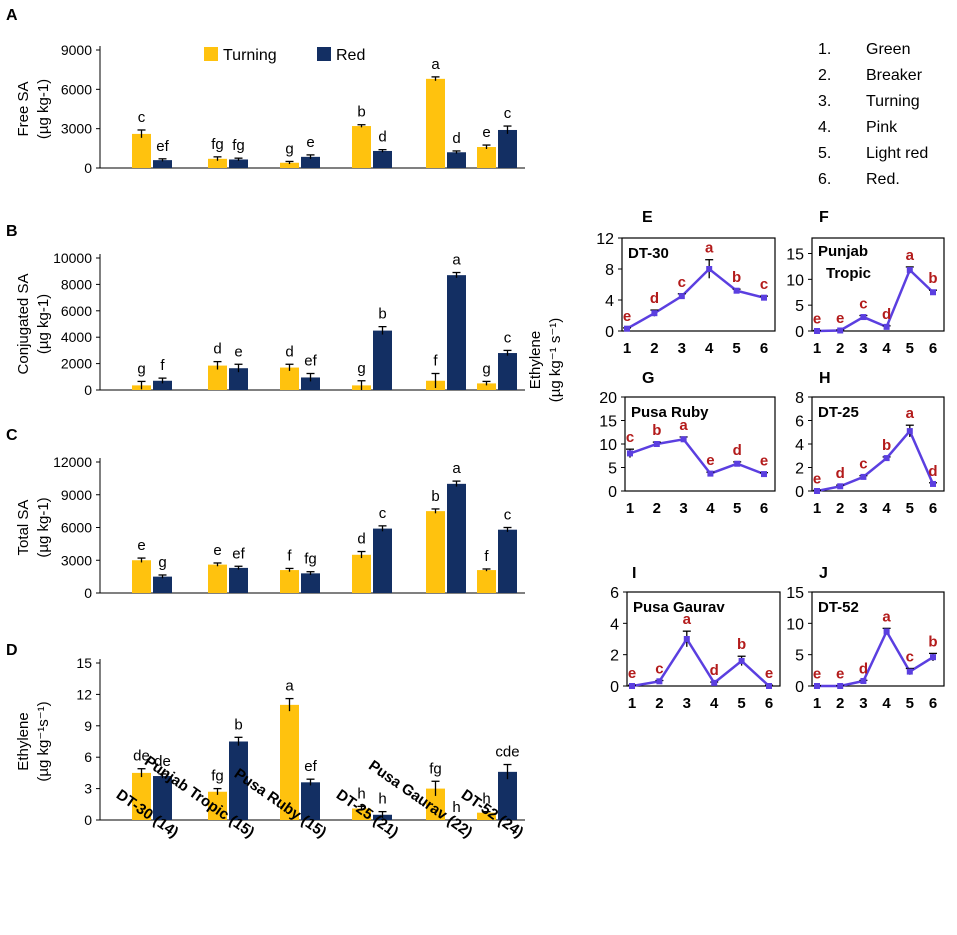 The height and width of the screenshot is (935, 957). Describe the element at coordinates (840, 674) in the screenshot. I see `sig-letter-J-1: e` at that location.